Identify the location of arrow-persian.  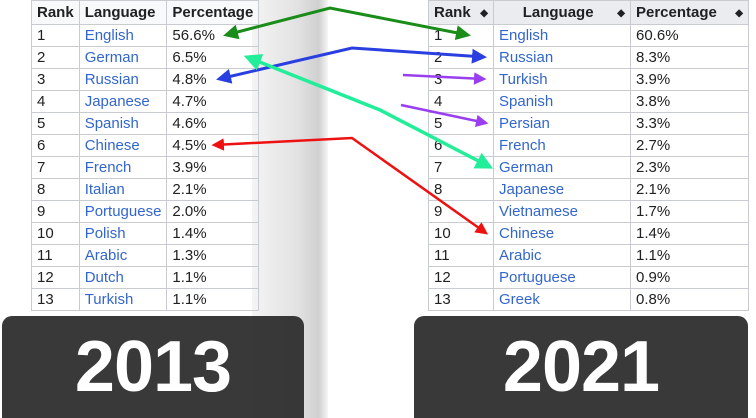
(444, 115).